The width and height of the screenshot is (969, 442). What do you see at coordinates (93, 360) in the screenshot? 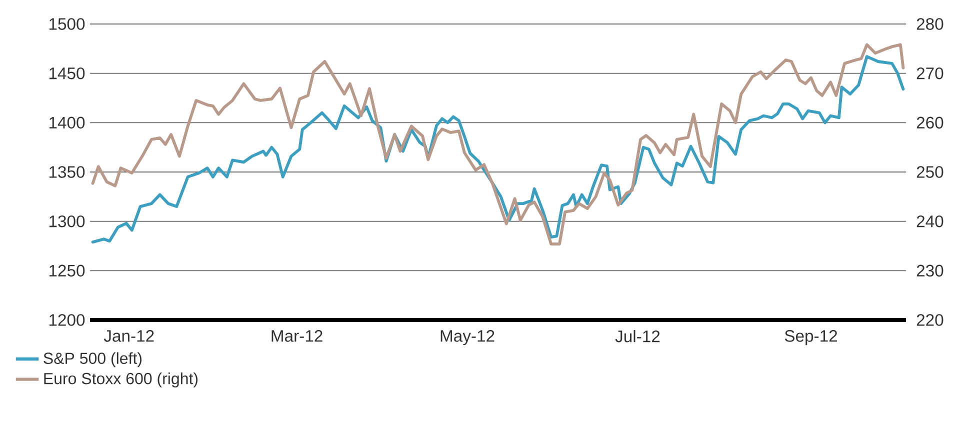
I see `legend-label: S&P 500 (left)` at bounding box center [93, 360].